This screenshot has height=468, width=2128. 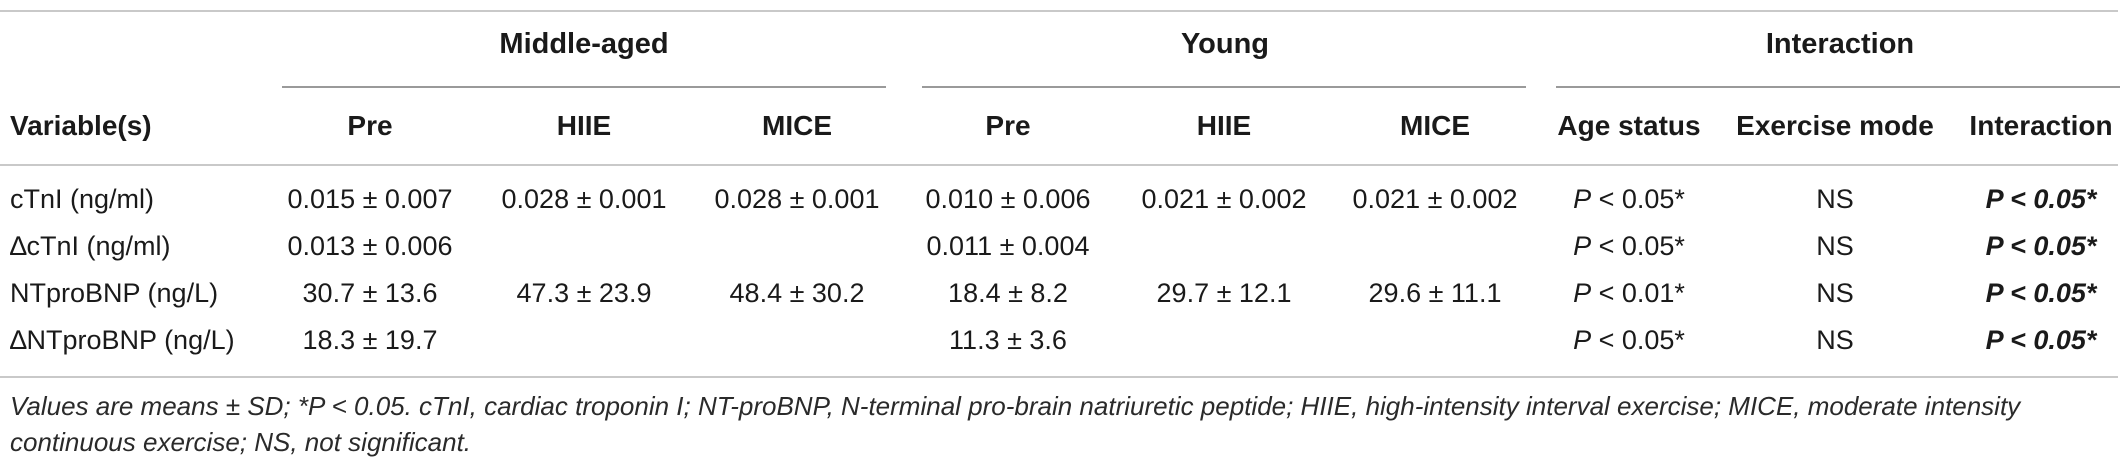 I want to click on row-variable: ∆NTproBNP (ng/L), so click(x=122, y=340).